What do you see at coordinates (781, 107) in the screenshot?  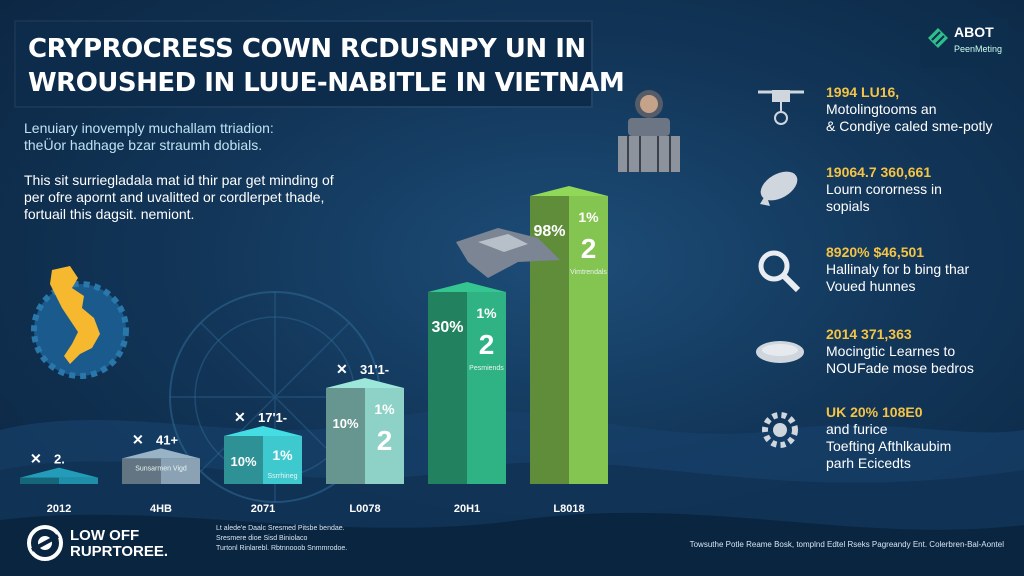 I see `drone-icon` at bounding box center [781, 107].